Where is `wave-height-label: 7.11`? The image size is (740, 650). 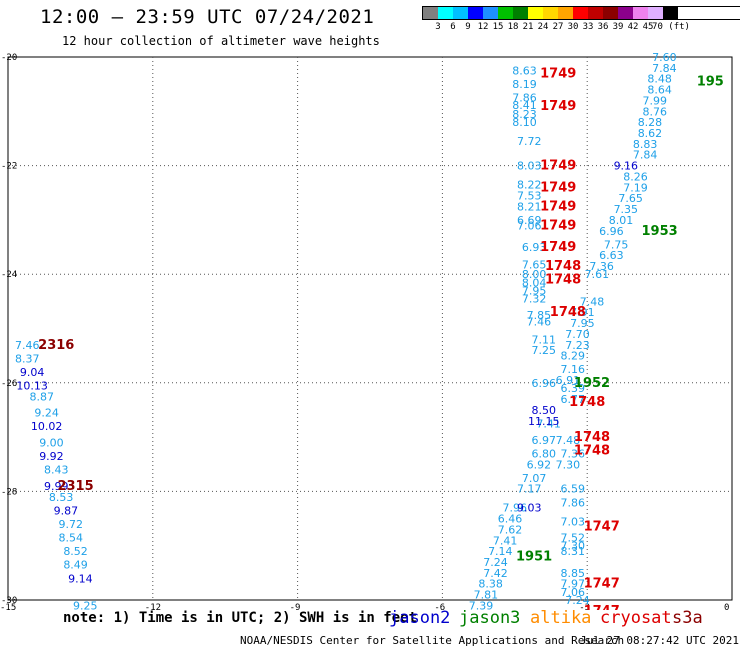 wave-height-label: 7.11 is located at coordinates (544, 339).